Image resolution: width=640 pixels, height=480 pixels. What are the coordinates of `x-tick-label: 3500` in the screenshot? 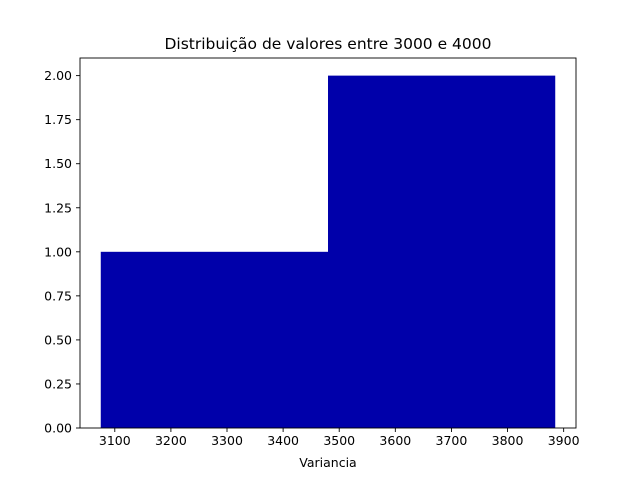 It's located at (339, 440).